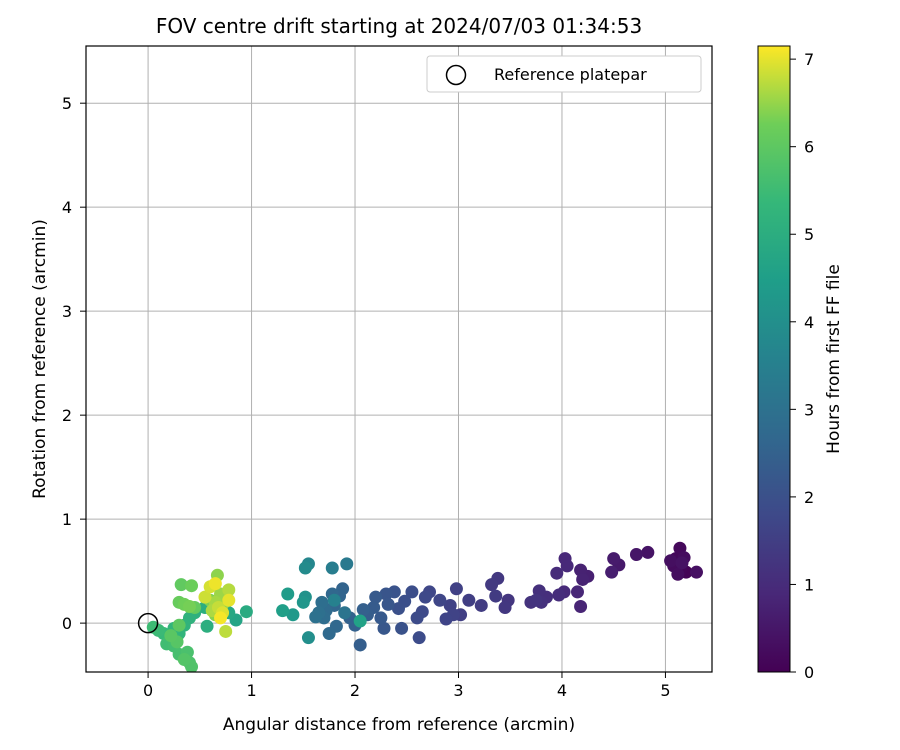 This screenshot has height=750, width=900. What do you see at coordinates (774, 359) in the screenshot?
I see `colorbar-gradient` at bounding box center [774, 359].